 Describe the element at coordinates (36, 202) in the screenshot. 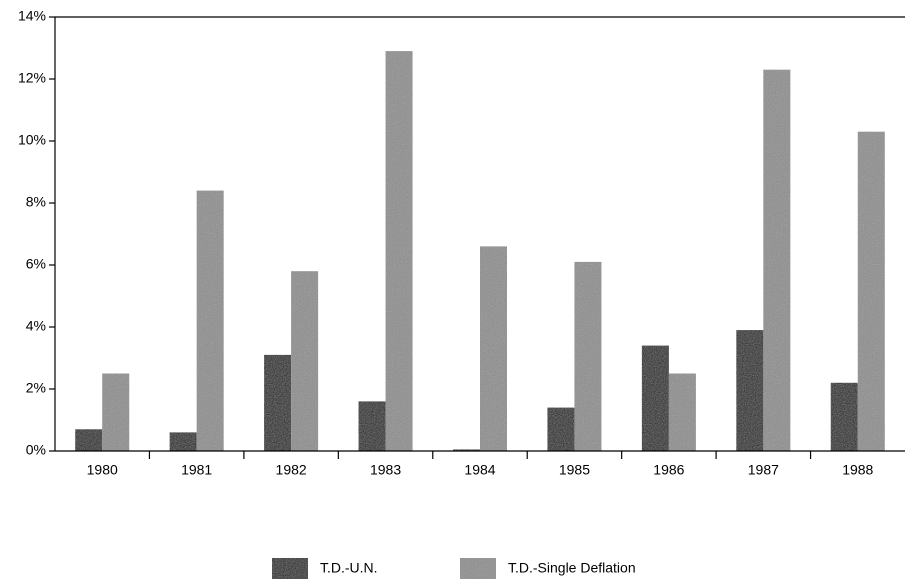

I see `y-tick-label: 8%` at that location.